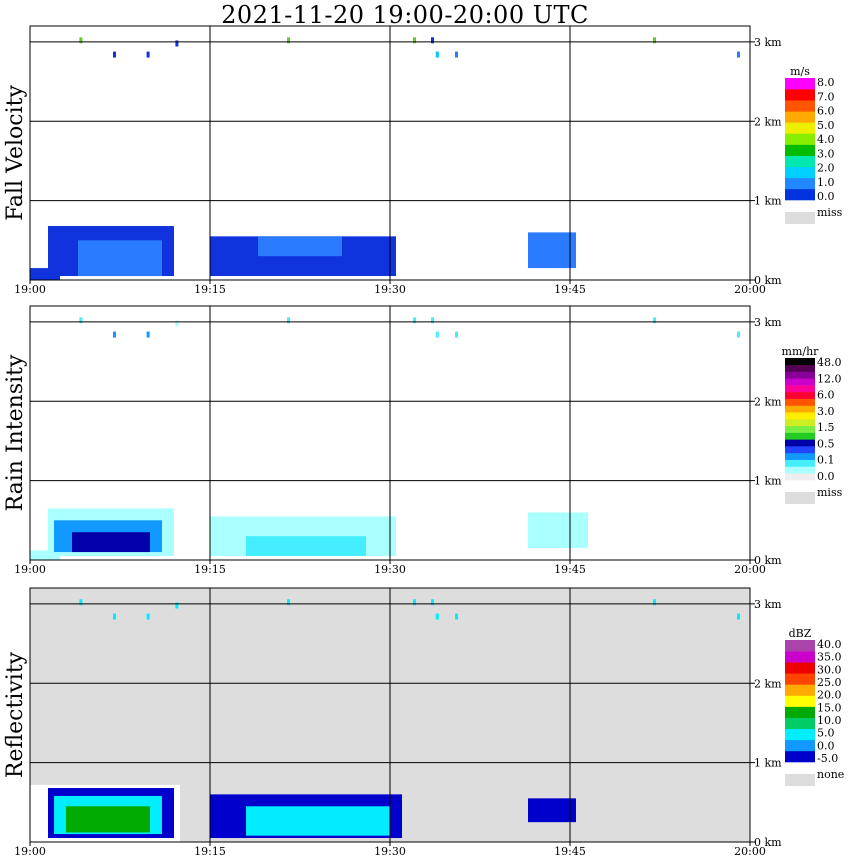  Describe the element at coordinates (15, 153) in the screenshot. I see `y-axis-label: Fall Velocity` at that location.